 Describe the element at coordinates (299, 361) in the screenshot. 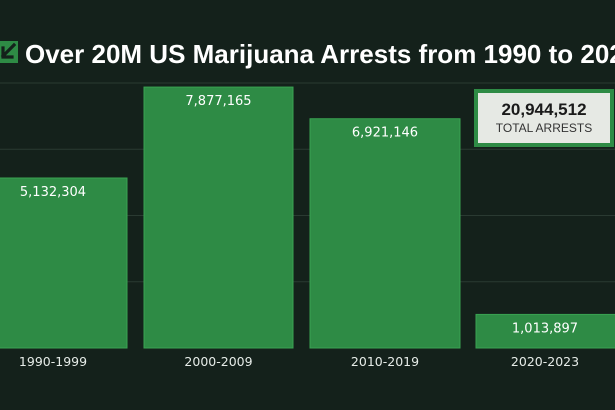

I see `category-labels: 1990-1999 2000-2009 2010-2019 2020-2023` at that location.